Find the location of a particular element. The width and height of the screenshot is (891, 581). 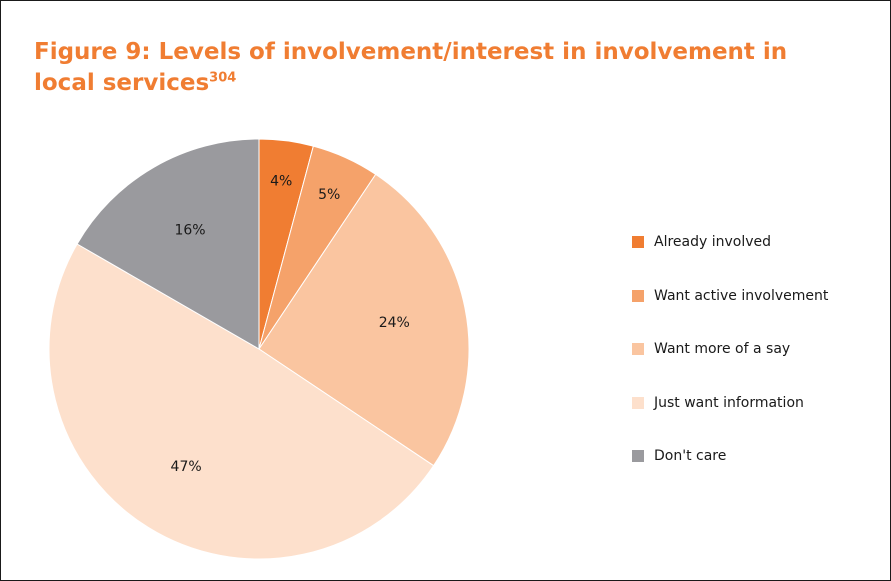

legend-item-already-involved: Already involved is located at coordinates (730, 259).